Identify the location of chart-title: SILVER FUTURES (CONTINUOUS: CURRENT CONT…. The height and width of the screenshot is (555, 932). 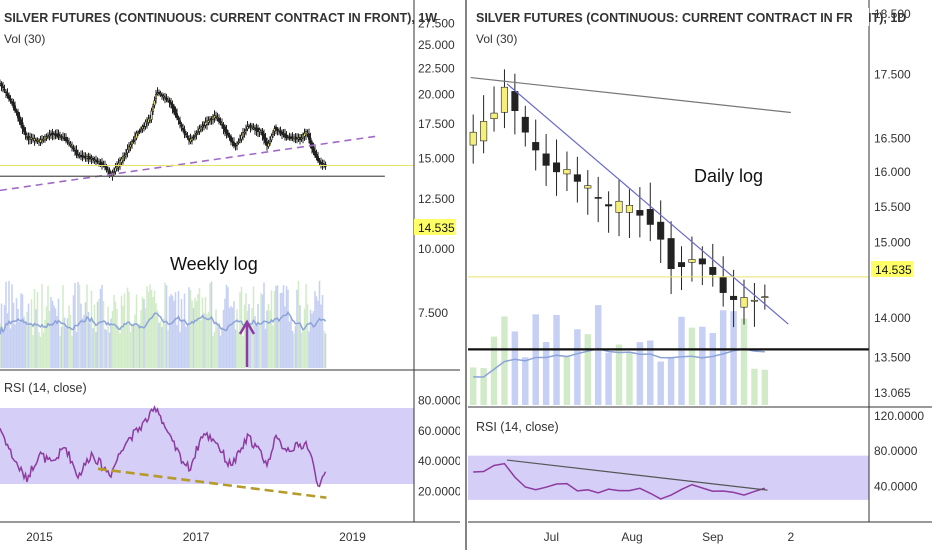
(220, 18).